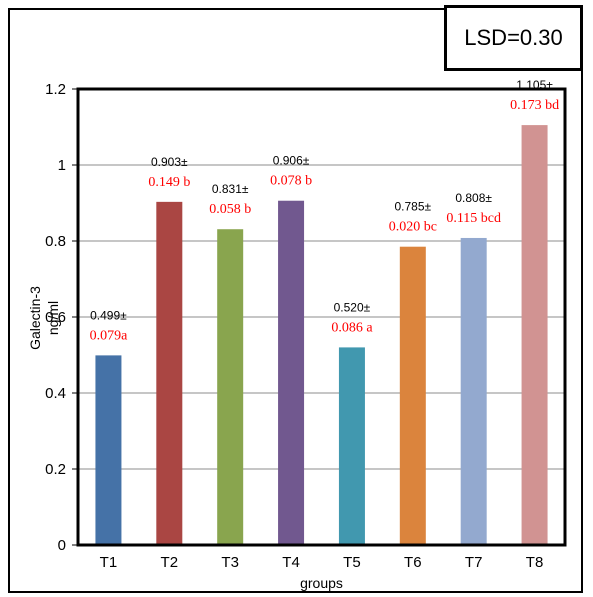 The width and height of the screenshot is (593, 597). I want to click on bar-t8, so click(534, 335).